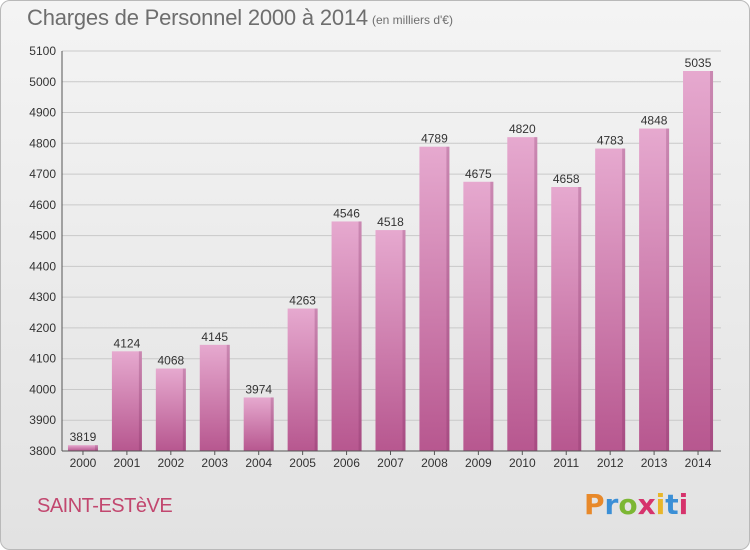 Image resolution: width=750 pixels, height=550 pixels. I want to click on y-tick-label: 4300, so click(42, 297).